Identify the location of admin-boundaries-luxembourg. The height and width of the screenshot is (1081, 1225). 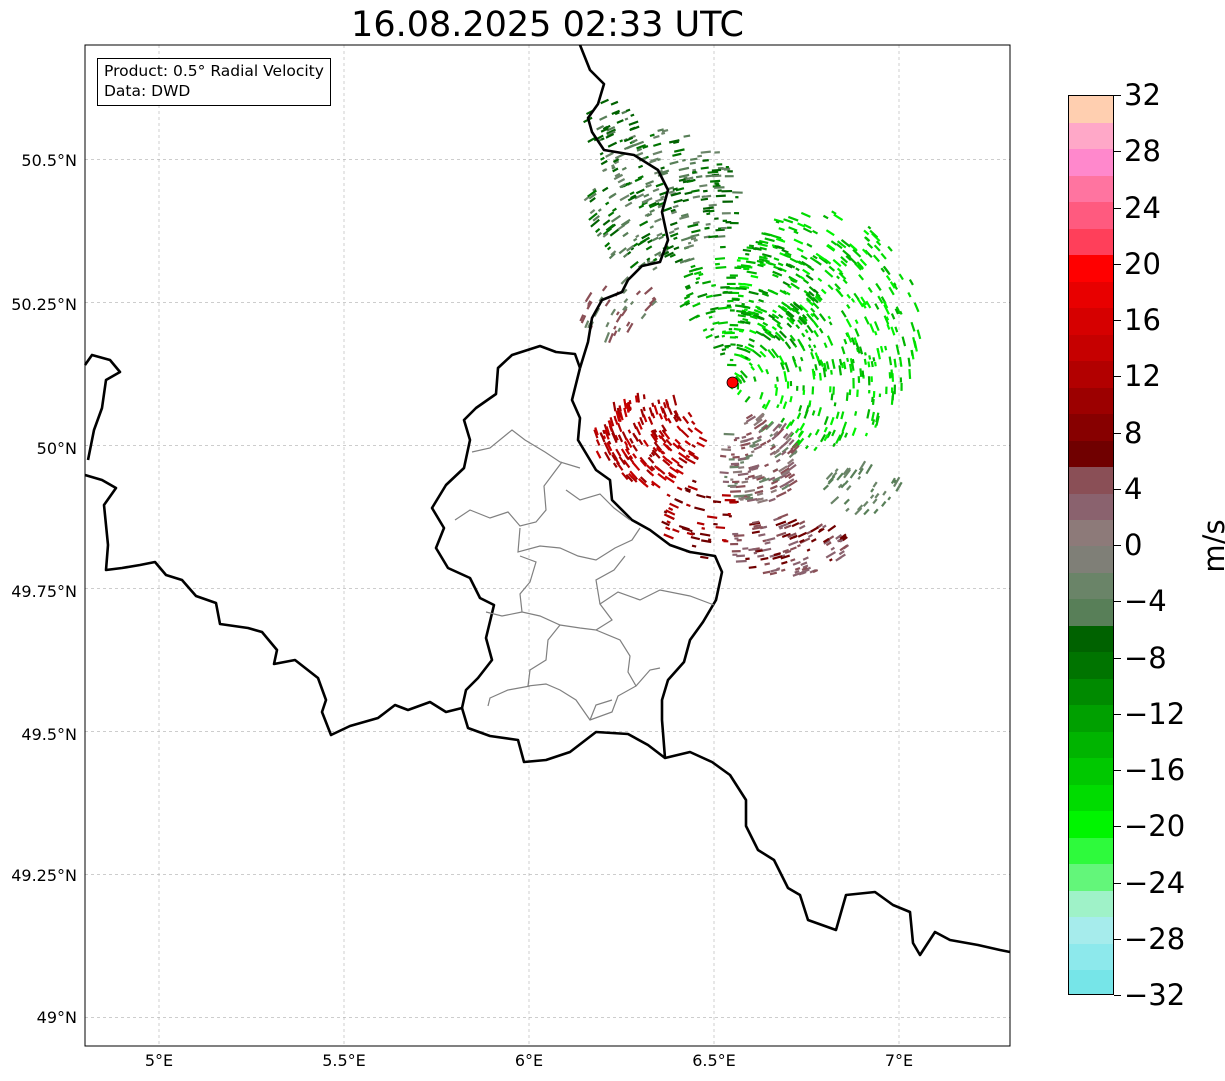
(584, 575).